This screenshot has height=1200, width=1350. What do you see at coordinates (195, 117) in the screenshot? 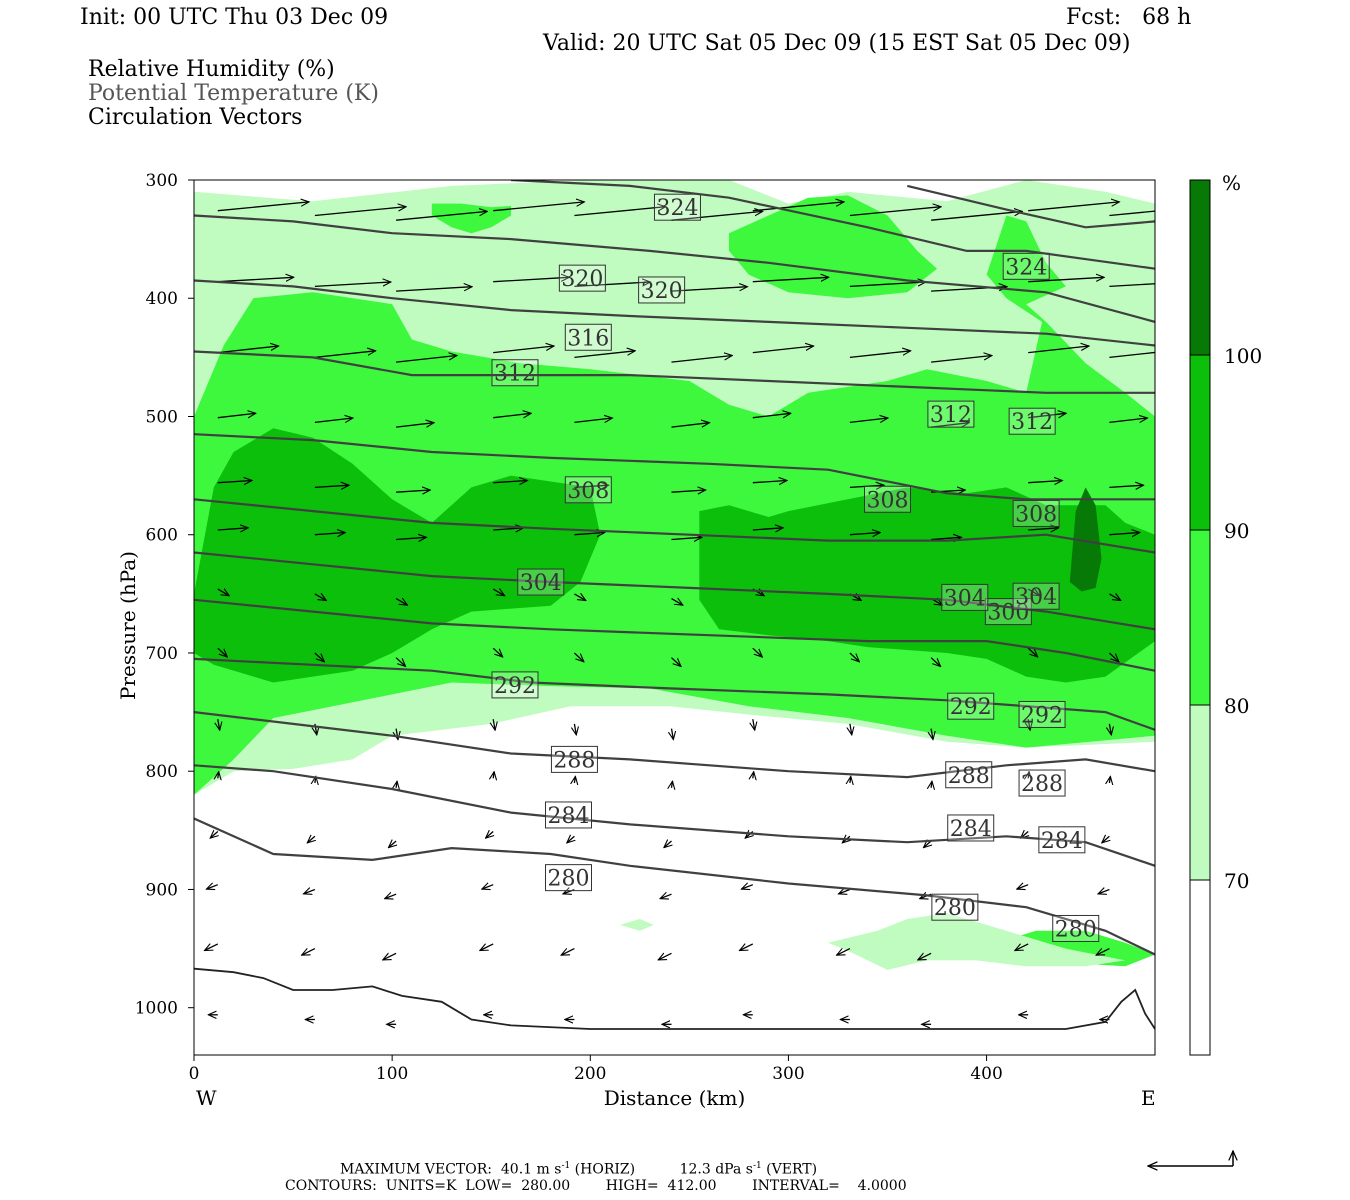
I see `legend-vectors: Circulation Vectors` at bounding box center [195, 117].